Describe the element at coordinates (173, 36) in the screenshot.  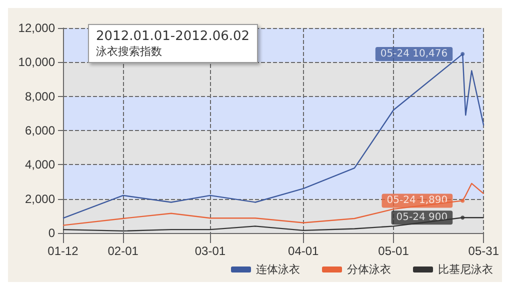
I see `chart-title: 2012.01.01-2012.06.02` at that location.